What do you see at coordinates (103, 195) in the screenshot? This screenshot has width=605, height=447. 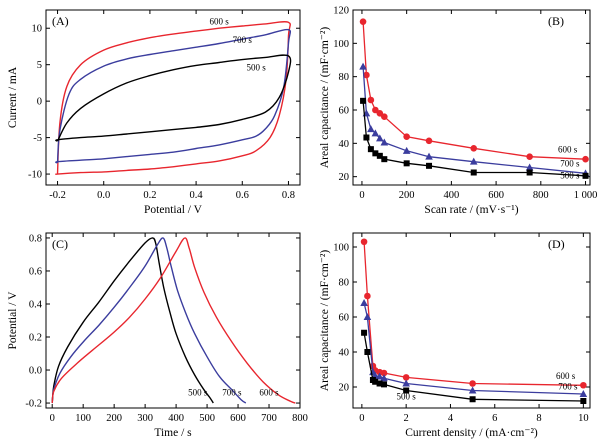 I see `x-tick-label: 0.0` at bounding box center [103, 195].